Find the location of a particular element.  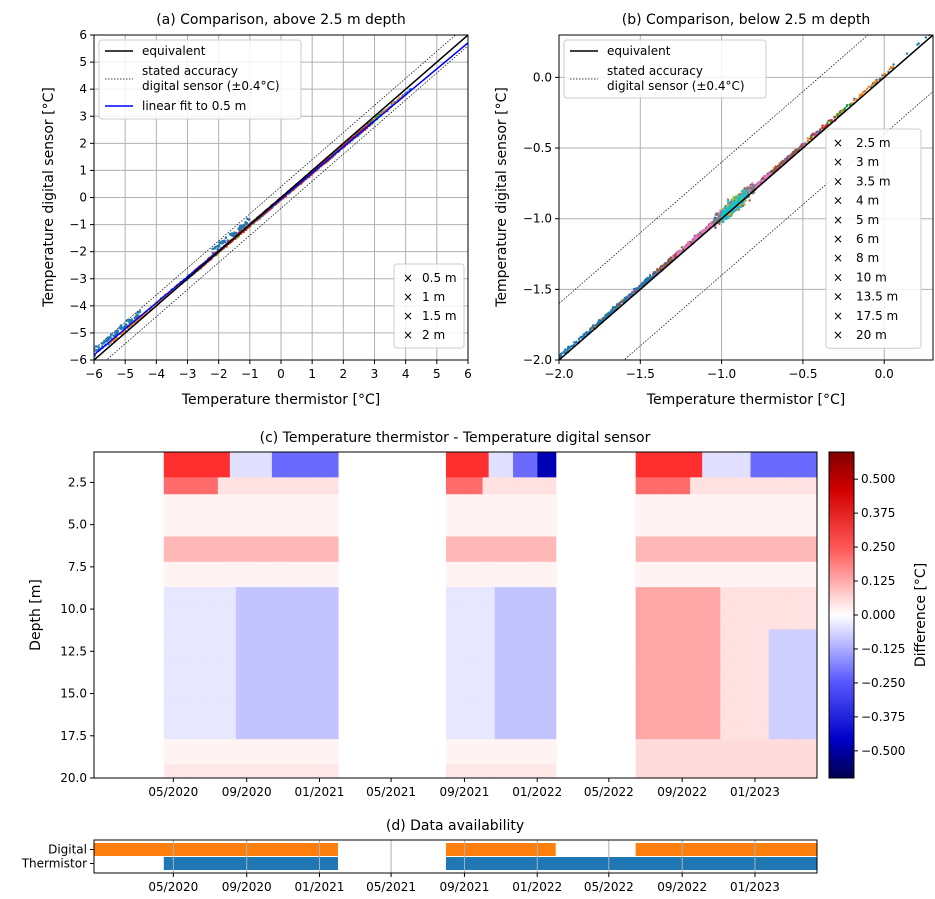

panel-b-title: (b) Comparison, below 2.5 m depth is located at coordinates (746, 20).